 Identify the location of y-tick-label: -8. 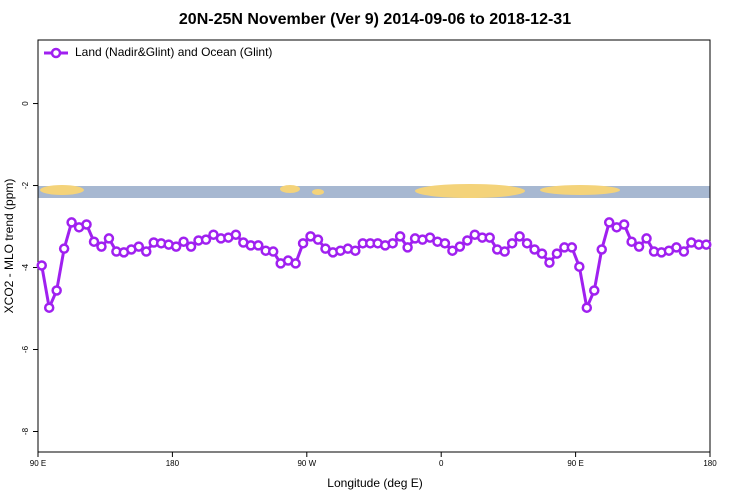
(25, 431).